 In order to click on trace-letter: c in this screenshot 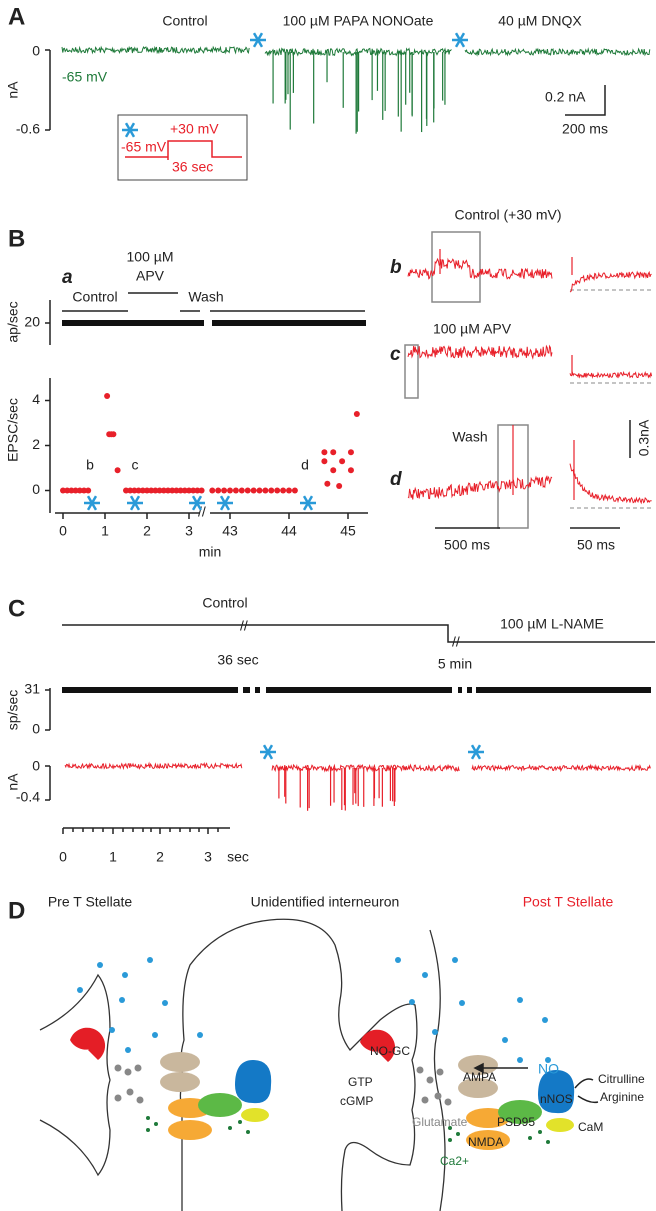, I will do `click(395, 354)`.